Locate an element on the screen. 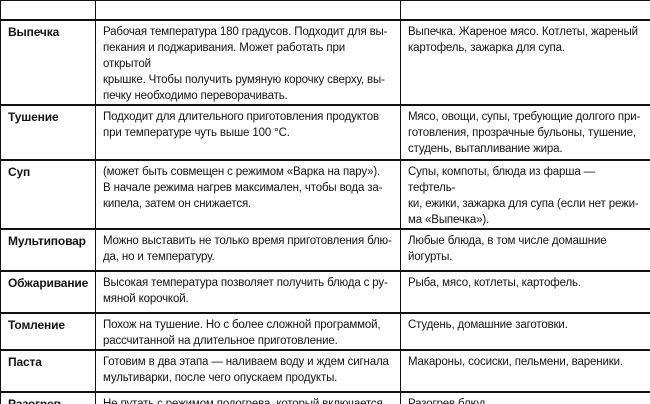  dishes-cell: Рыба, мясо, котлеты, картофель. is located at coordinates (525, 292).